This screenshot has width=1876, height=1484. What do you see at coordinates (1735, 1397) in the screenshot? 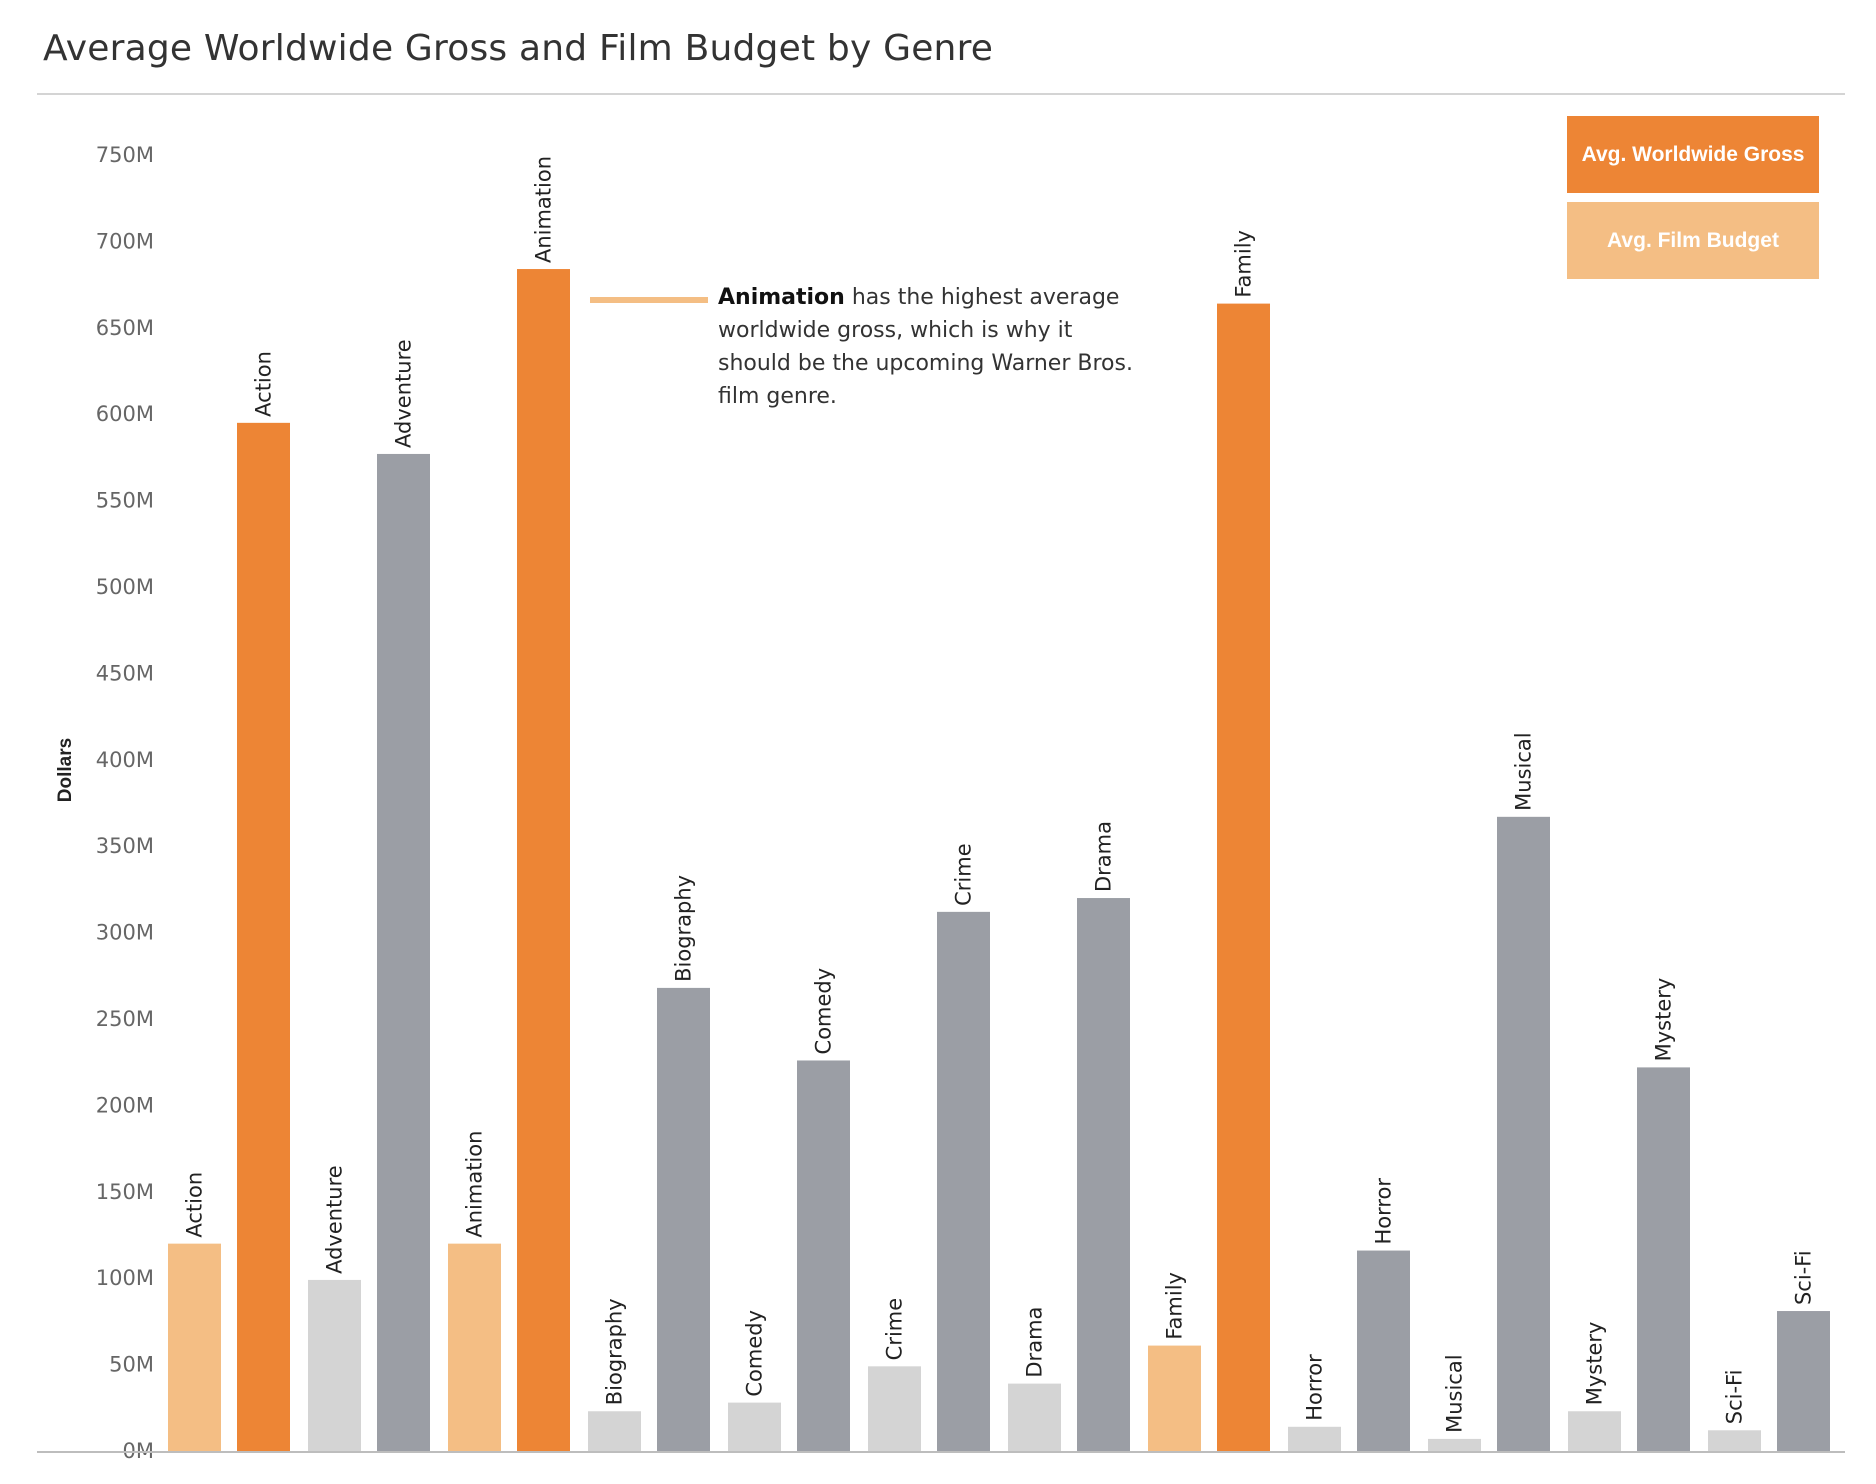
I see `bar-label-budget-sci-fi: Sci-Fi` at bounding box center [1735, 1397].